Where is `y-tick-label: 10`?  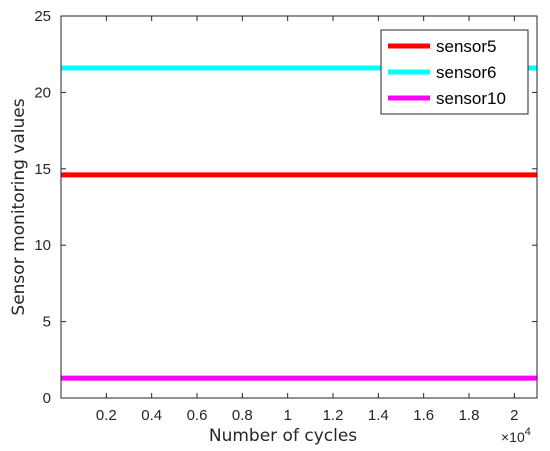
y-tick-label: 10 is located at coordinates (42, 245).